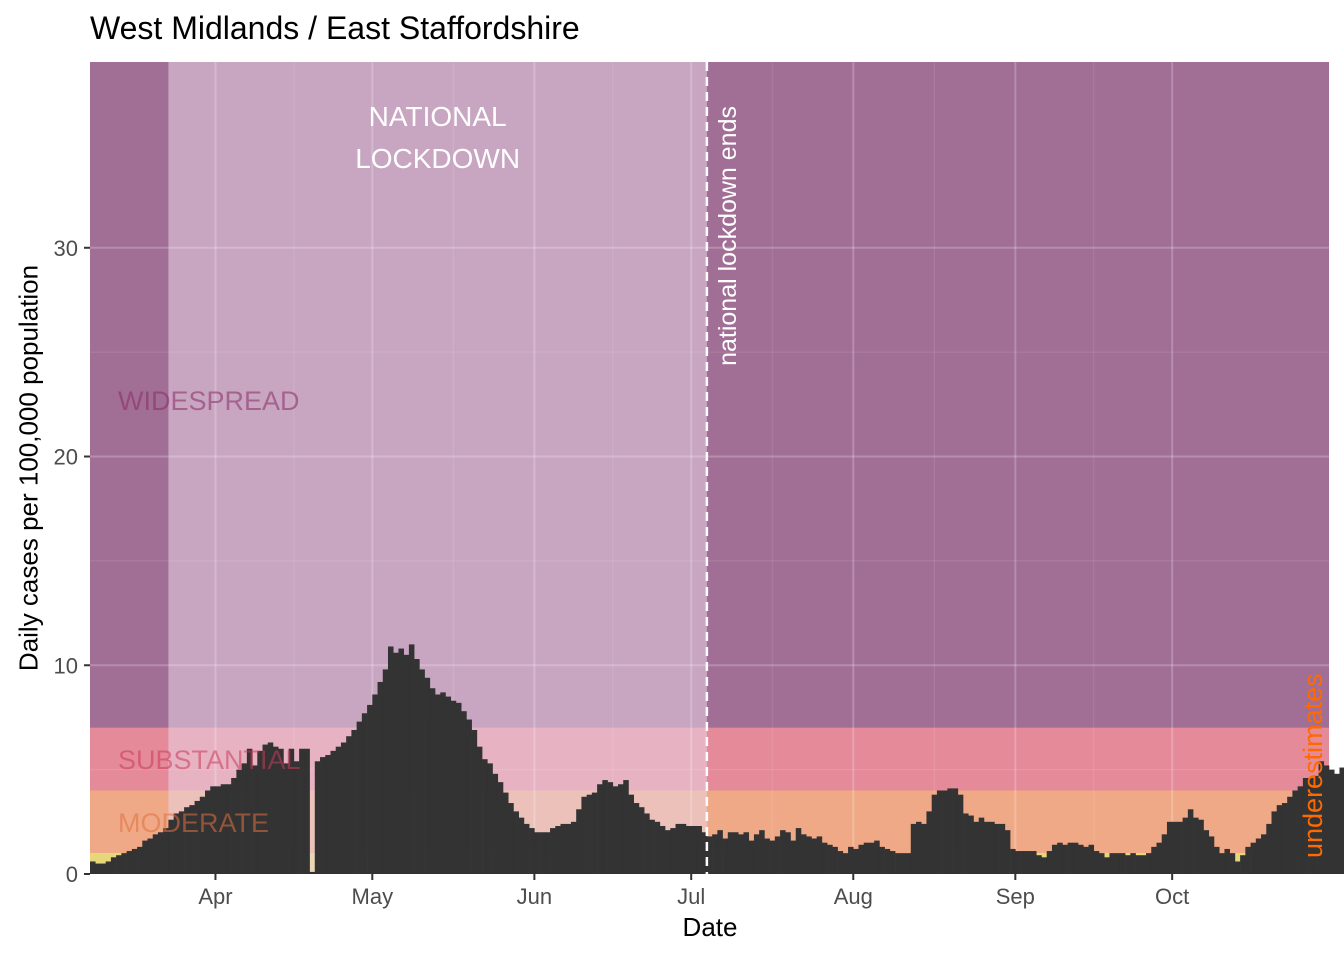 Image resolution: width=1344 pixels, height=960 pixels. What do you see at coordinates (209, 612) in the screenshot?
I see `band-labels: MODERATE SUBSTANTIAL WIDESPREAD` at bounding box center [209, 612].